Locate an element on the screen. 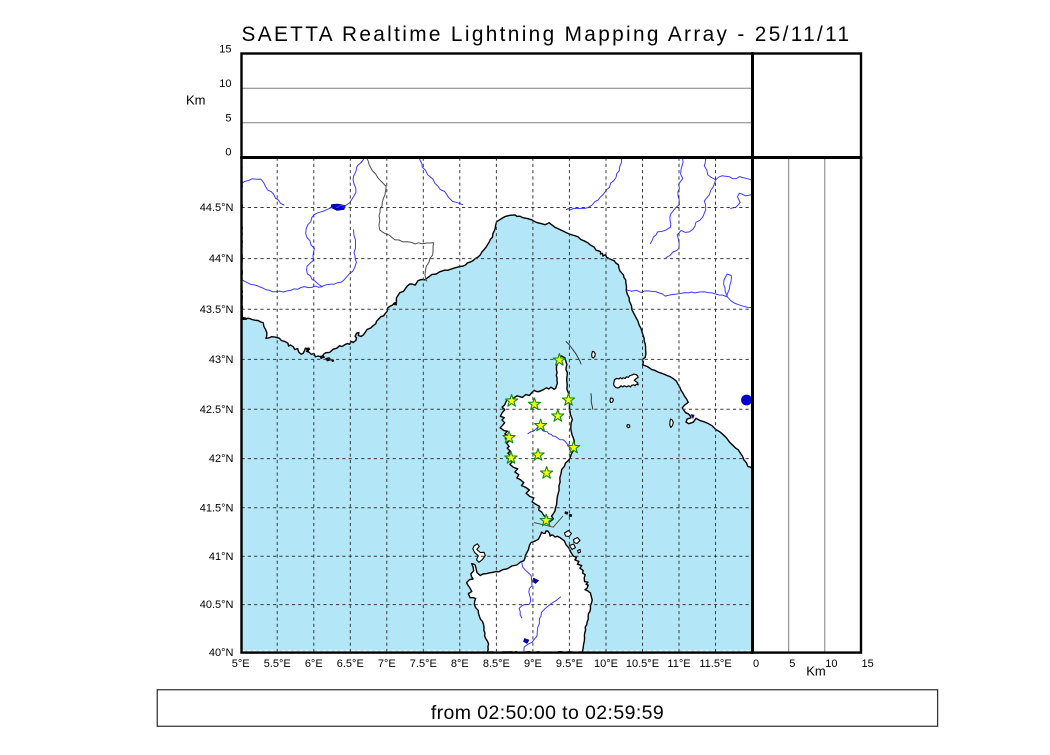 The image size is (1050, 755). svg-text: from 02:50:00 to 02:59:59 is located at coordinates (547, 713).